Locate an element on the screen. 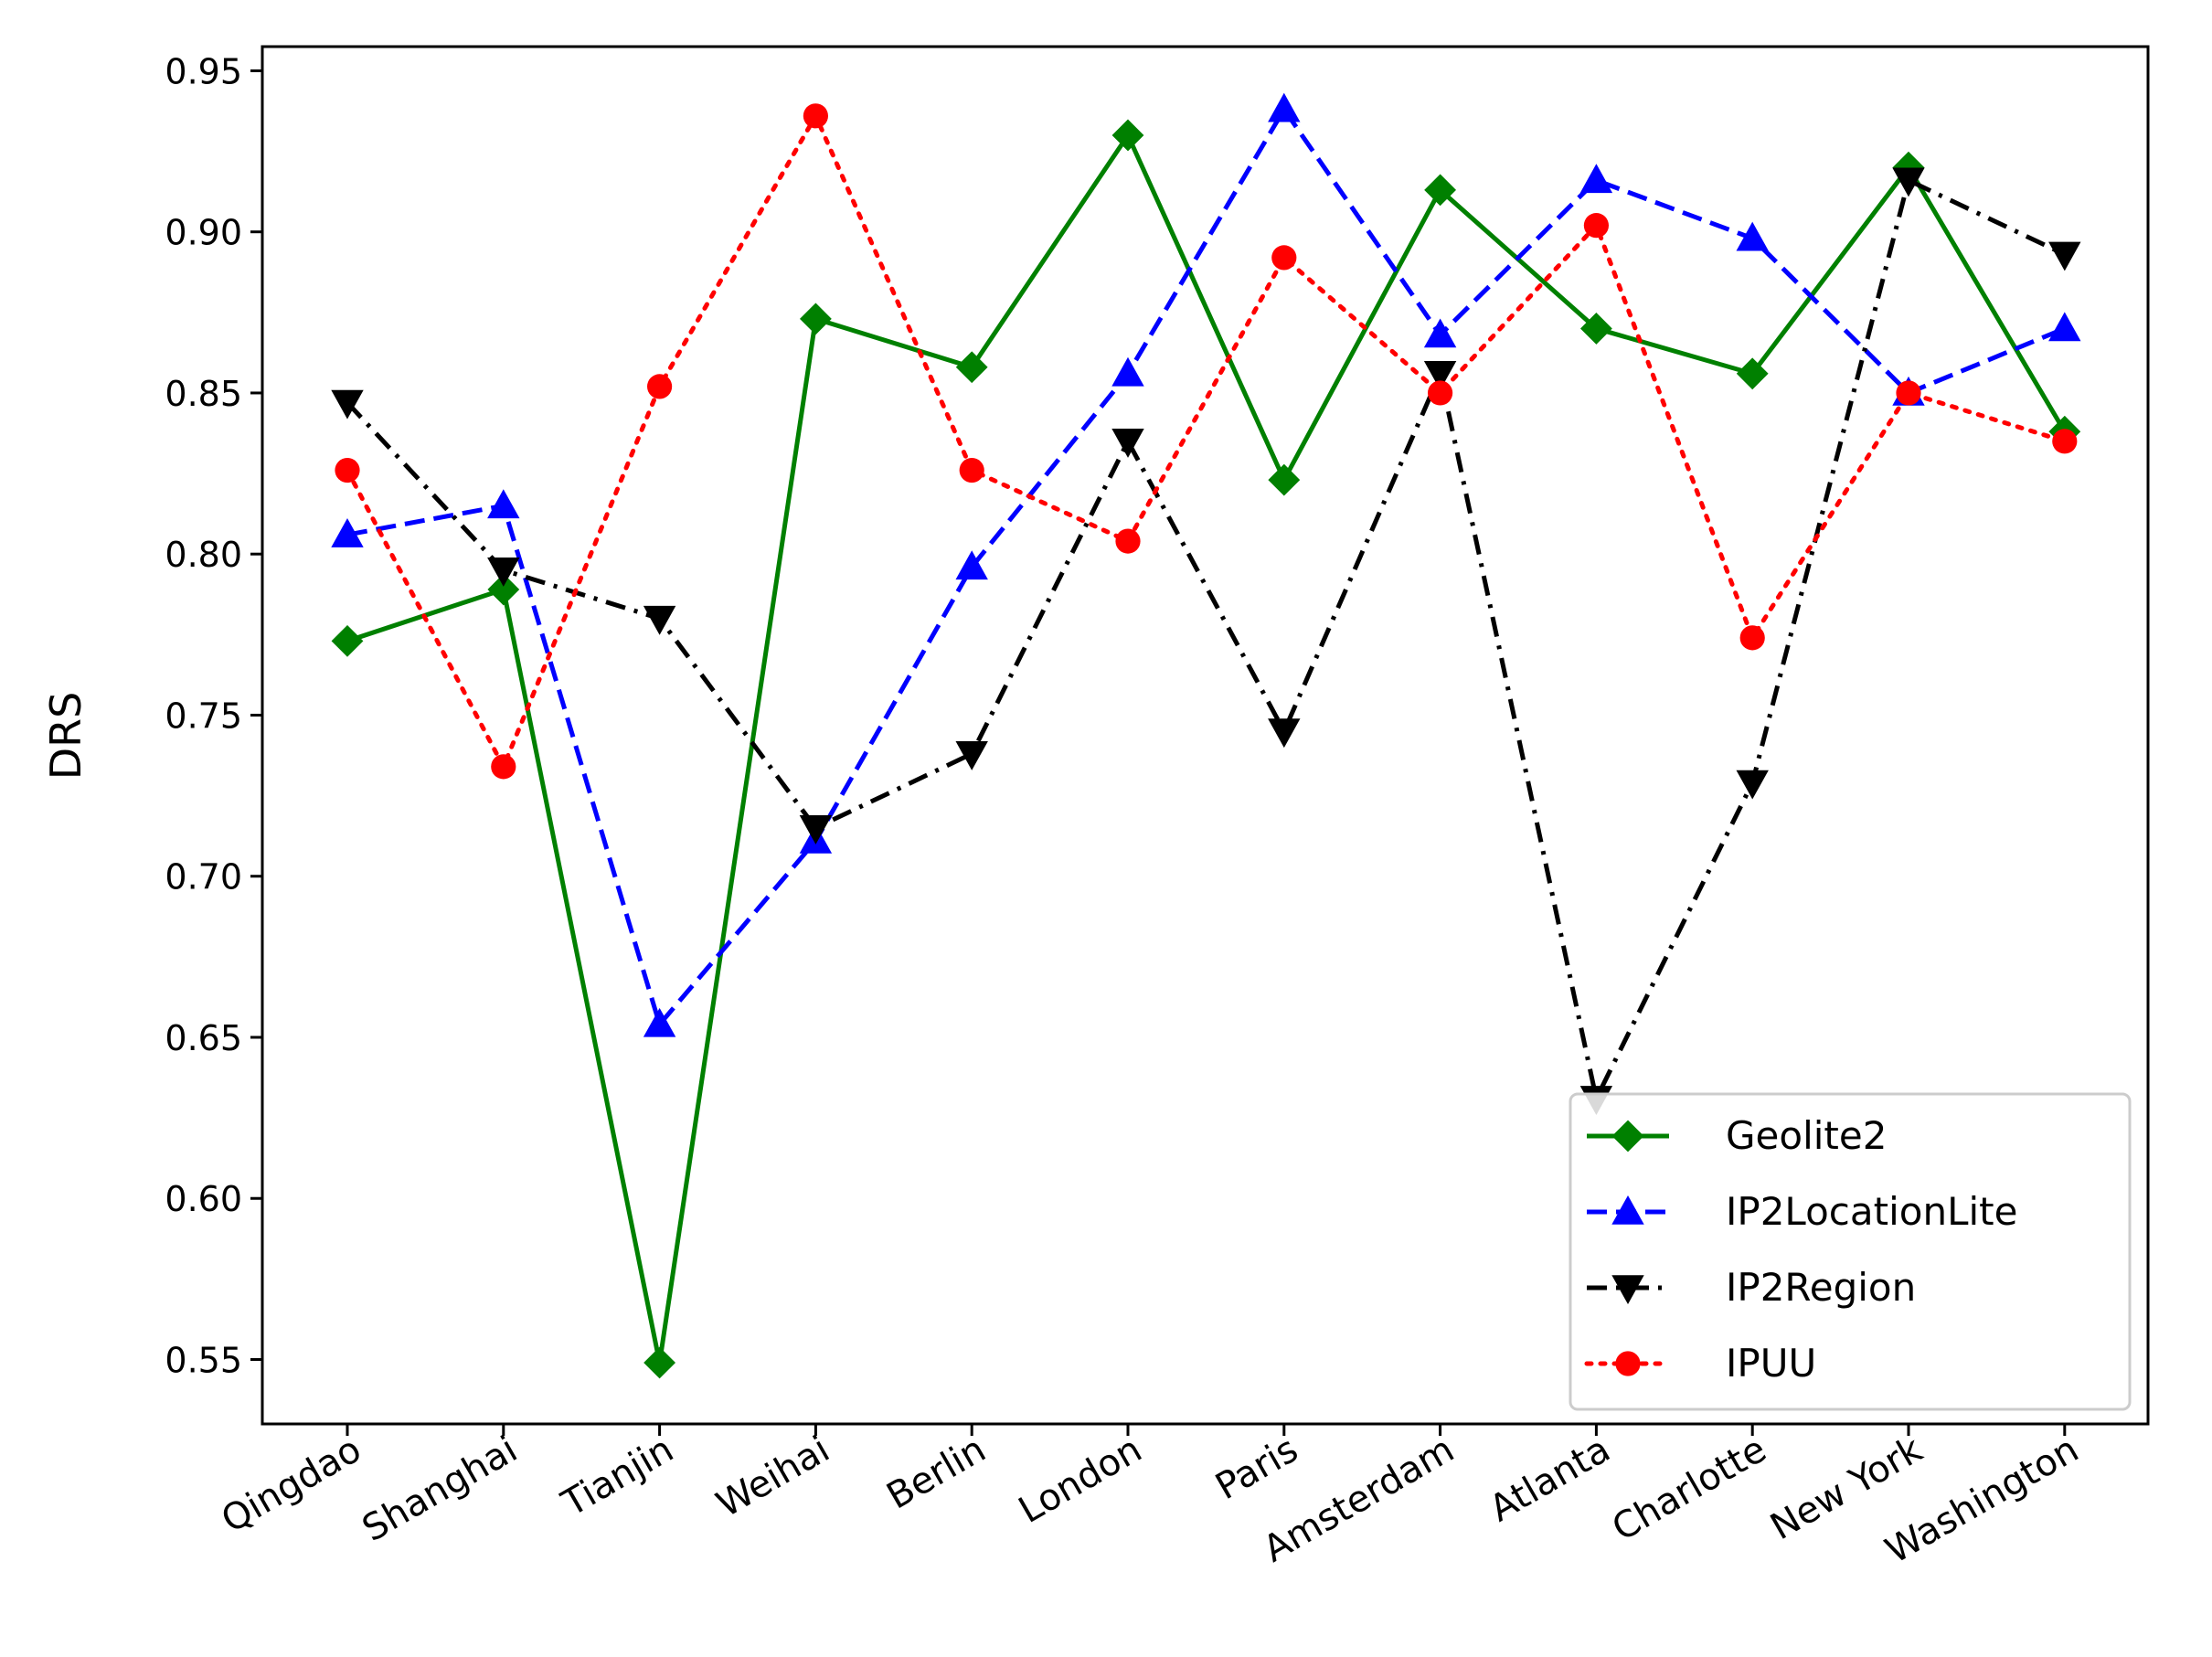 The width and height of the screenshot is (2212, 1657). x-tick-label: Atlanta is located at coordinates (1550, 1480).